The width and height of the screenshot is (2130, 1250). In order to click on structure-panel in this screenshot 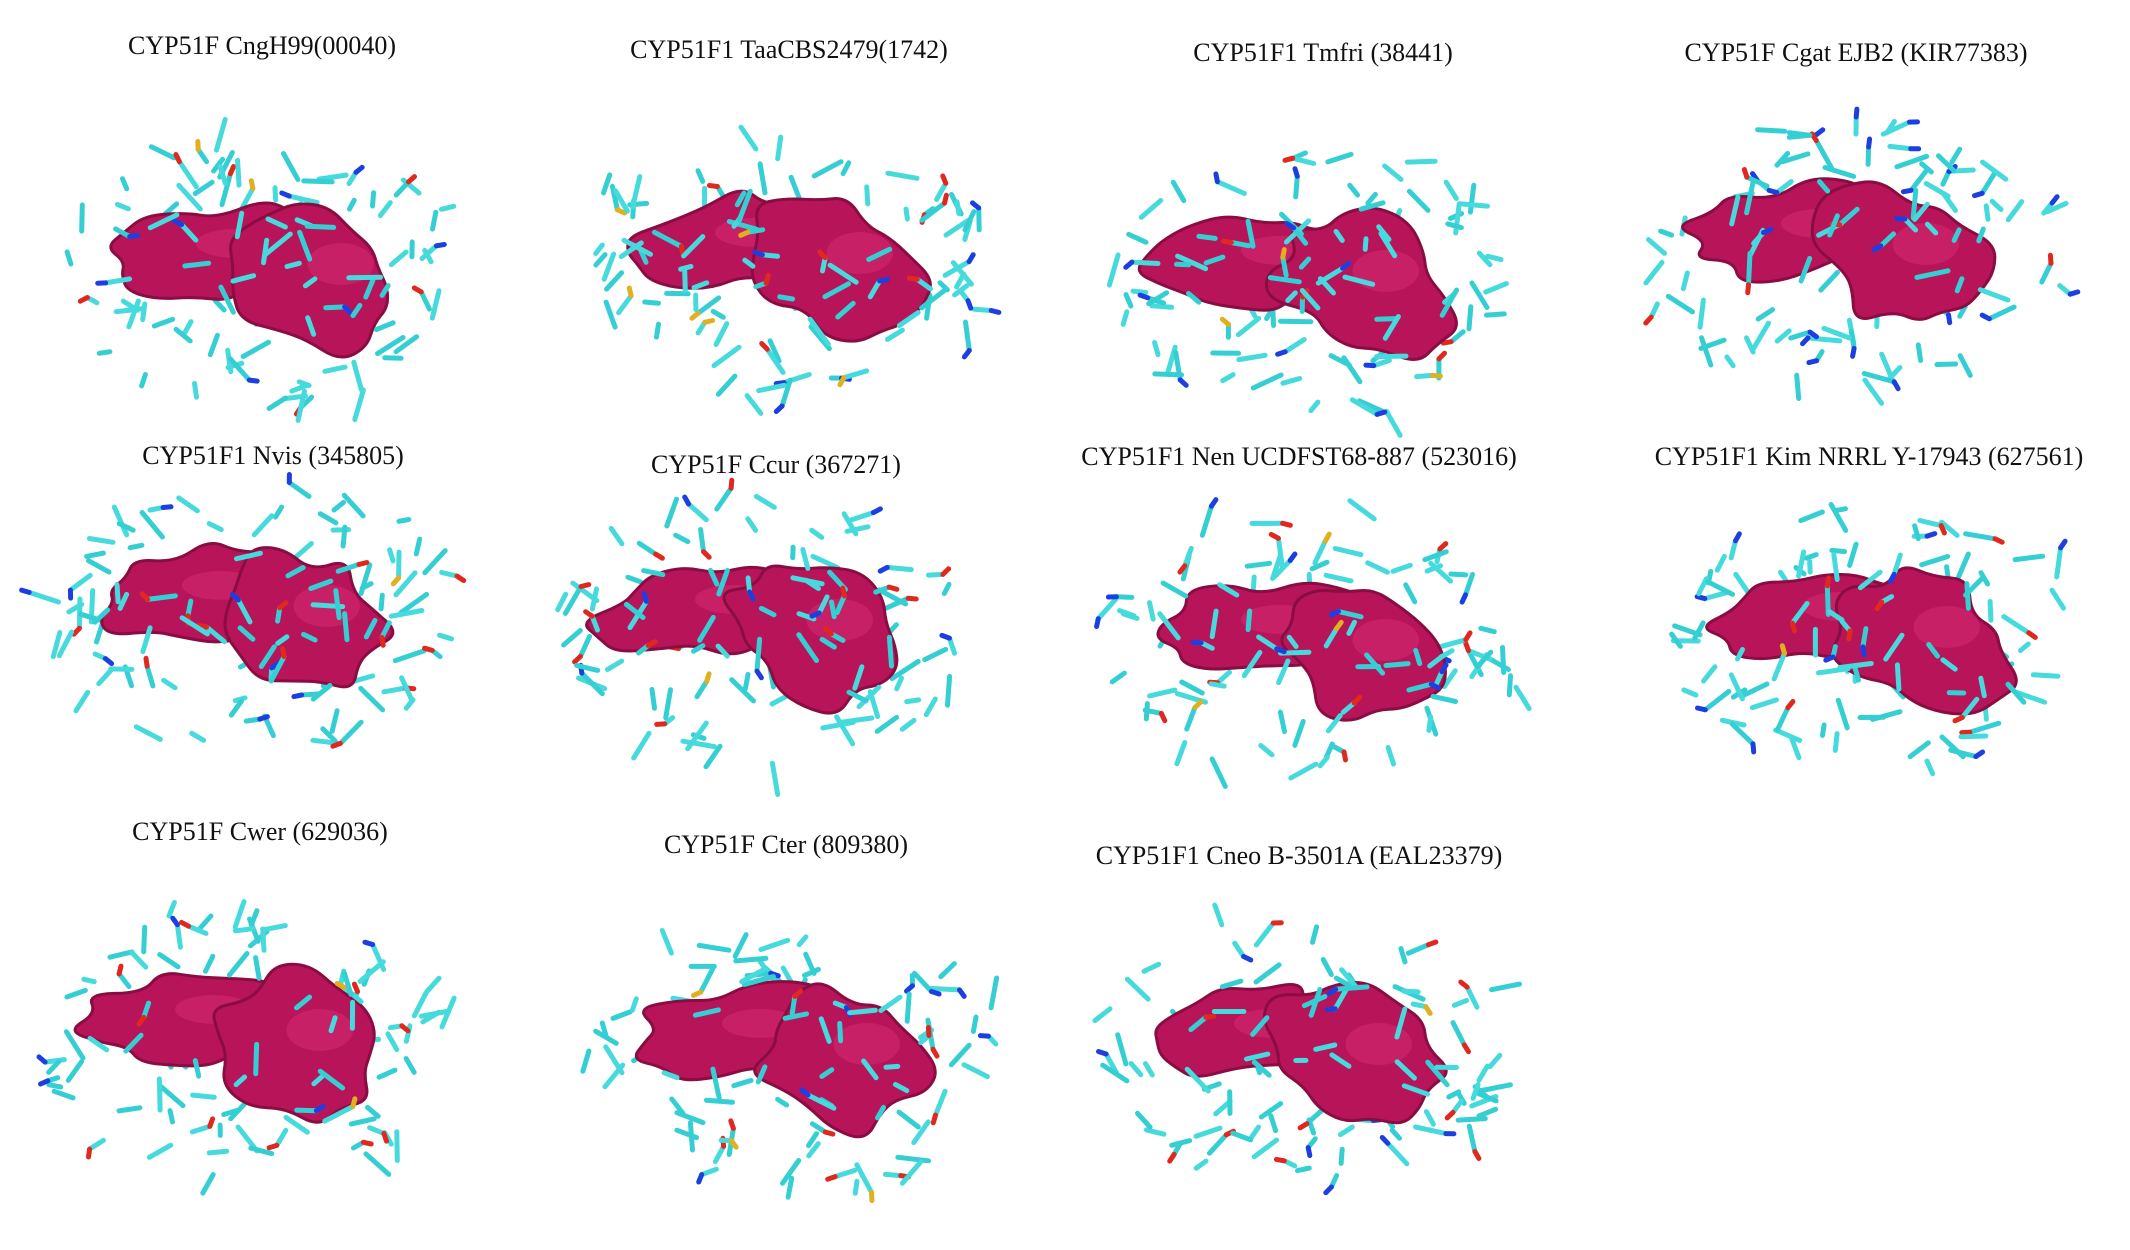, I will do `click(243, 610)`.